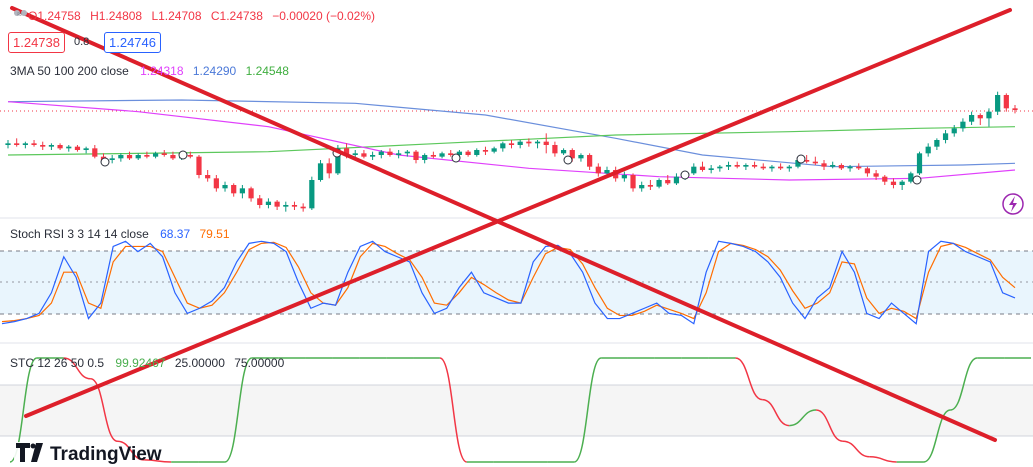 This screenshot has height=467, width=1033. What do you see at coordinates (20, 14) in the screenshot?
I see `symbol-toggle-icon: ≈` at bounding box center [20, 14].